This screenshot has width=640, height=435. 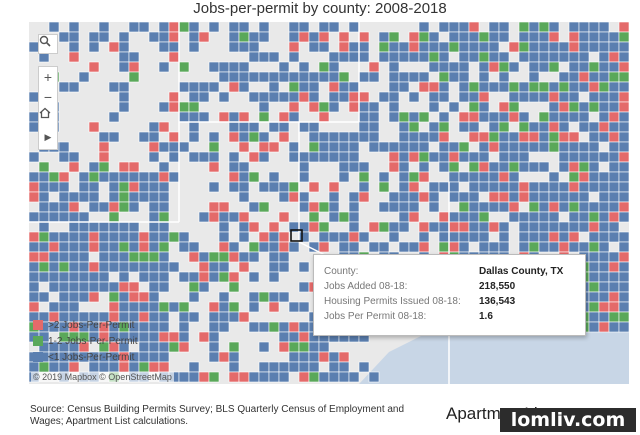 What do you see at coordinates (102, 377) in the screenshot?
I see `map-attribution: © 2019 Mapbox © OpenStreetMap` at bounding box center [102, 377].